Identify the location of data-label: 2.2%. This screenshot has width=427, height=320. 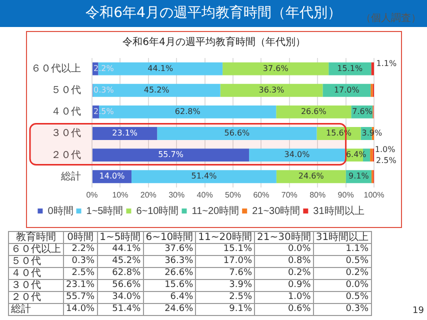
(81, 250).